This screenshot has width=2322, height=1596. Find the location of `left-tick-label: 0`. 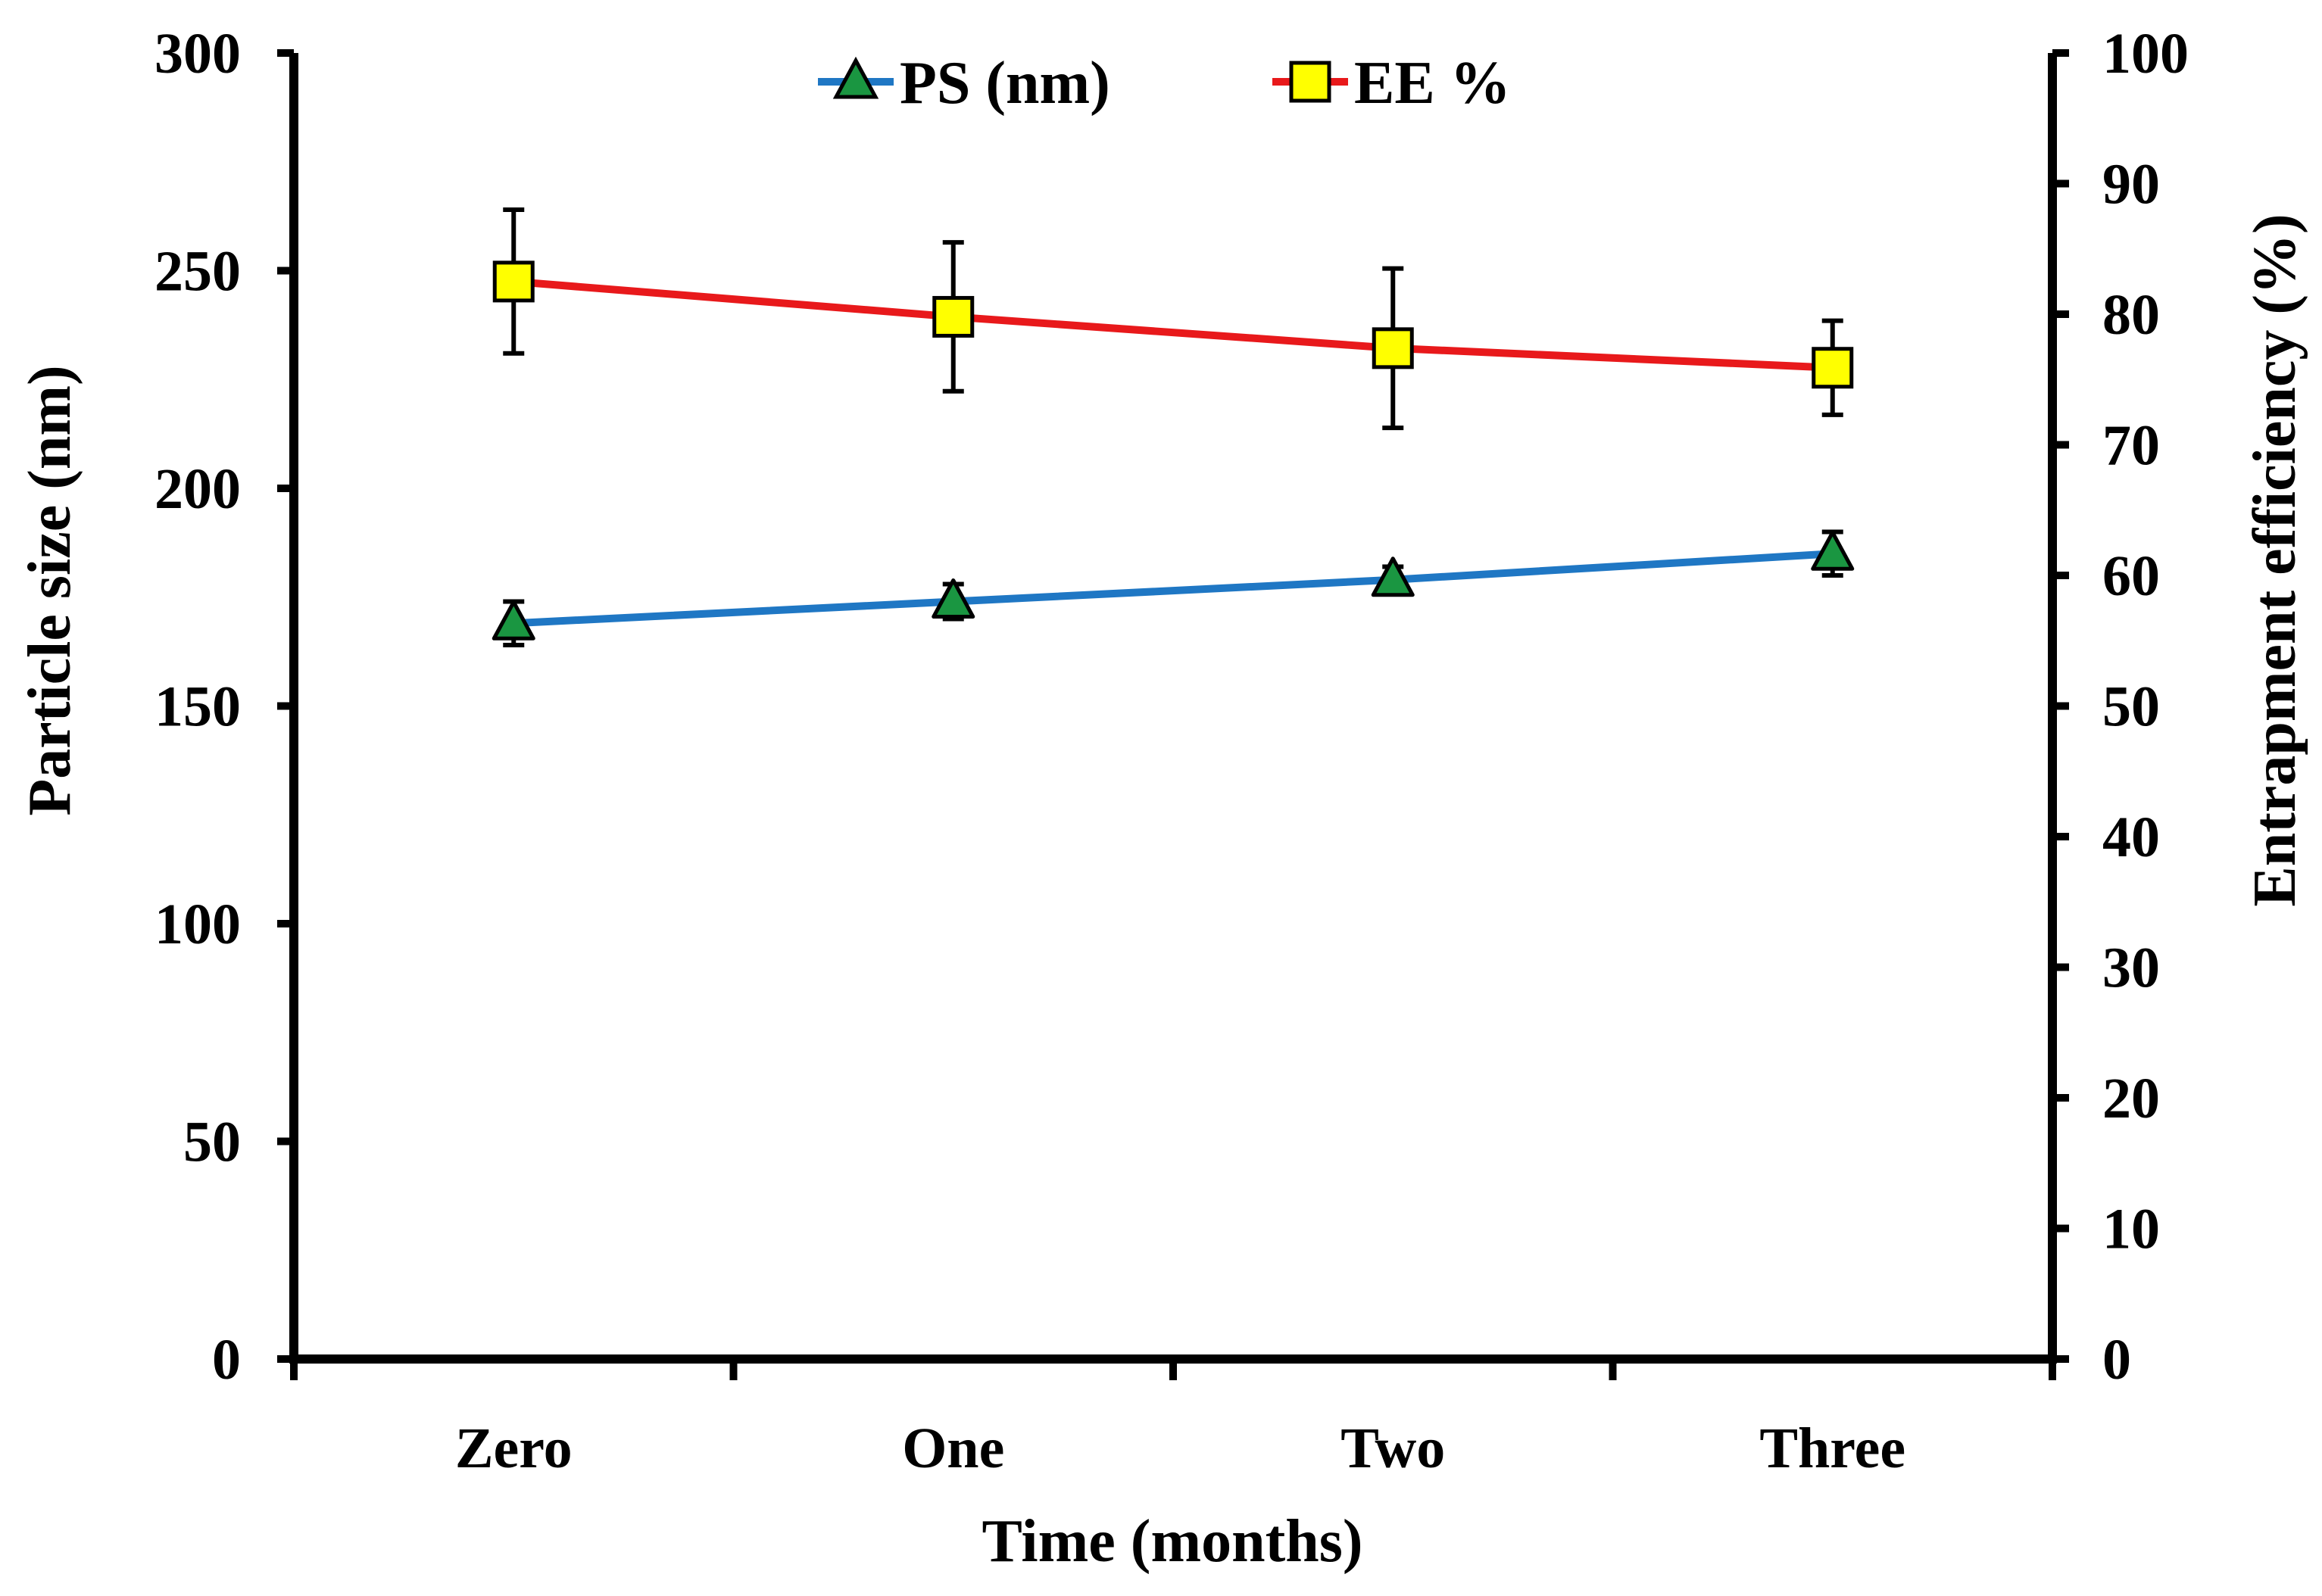

left-tick-label: 0 is located at coordinates (226, 1360).